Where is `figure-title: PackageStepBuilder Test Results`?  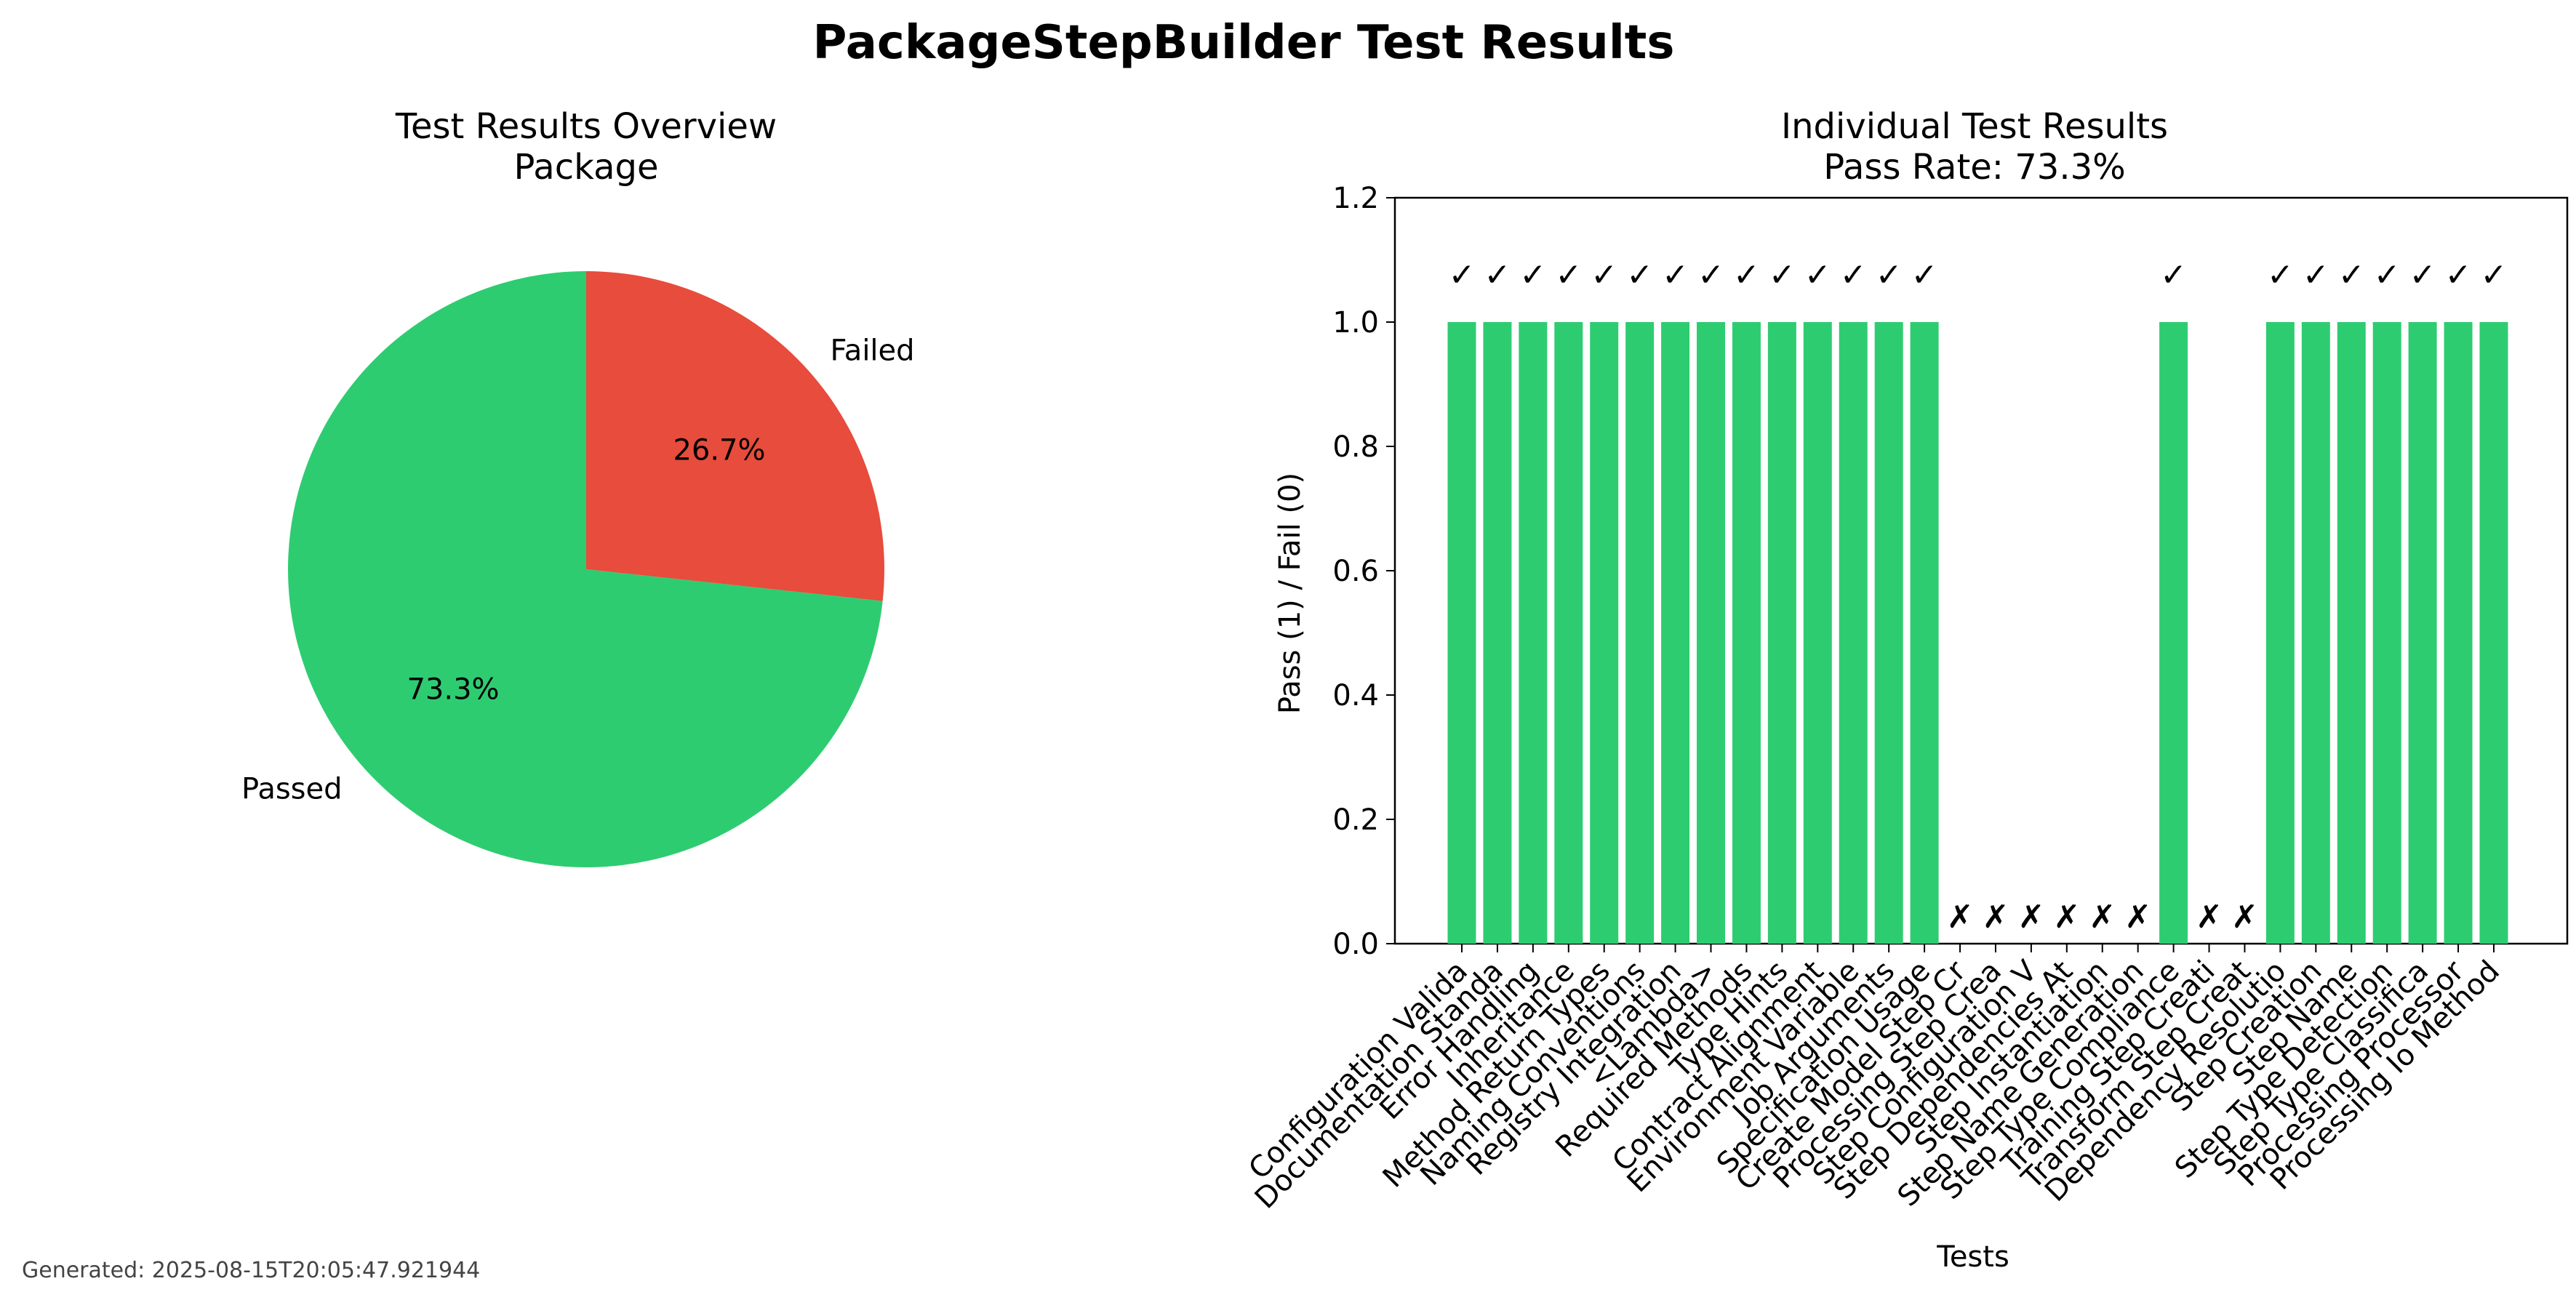 figure-title: PackageStepBuilder Test Results is located at coordinates (1244, 43).